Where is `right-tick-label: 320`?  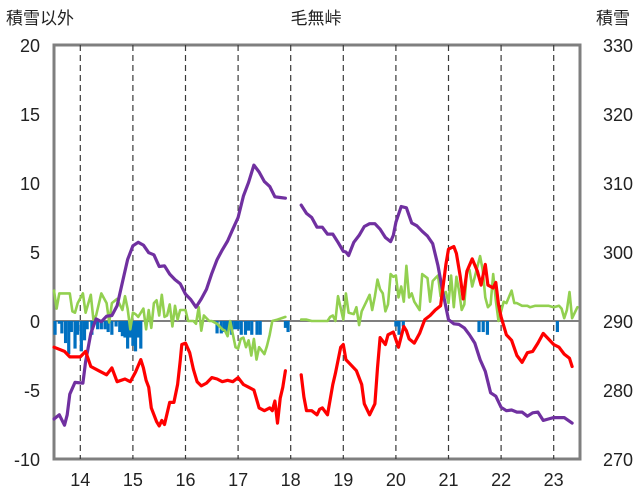 right-tick-label: 320 is located at coordinates (618, 115).